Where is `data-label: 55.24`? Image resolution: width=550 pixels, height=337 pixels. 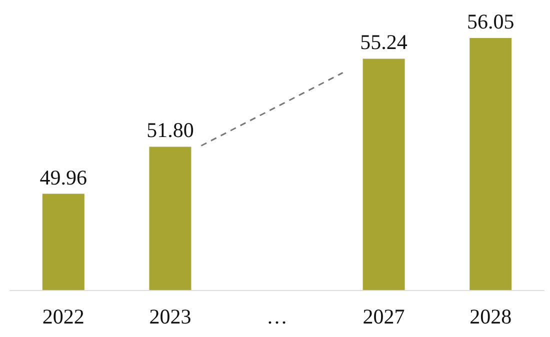
data-label: 55.24 is located at coordinates (384, 42).